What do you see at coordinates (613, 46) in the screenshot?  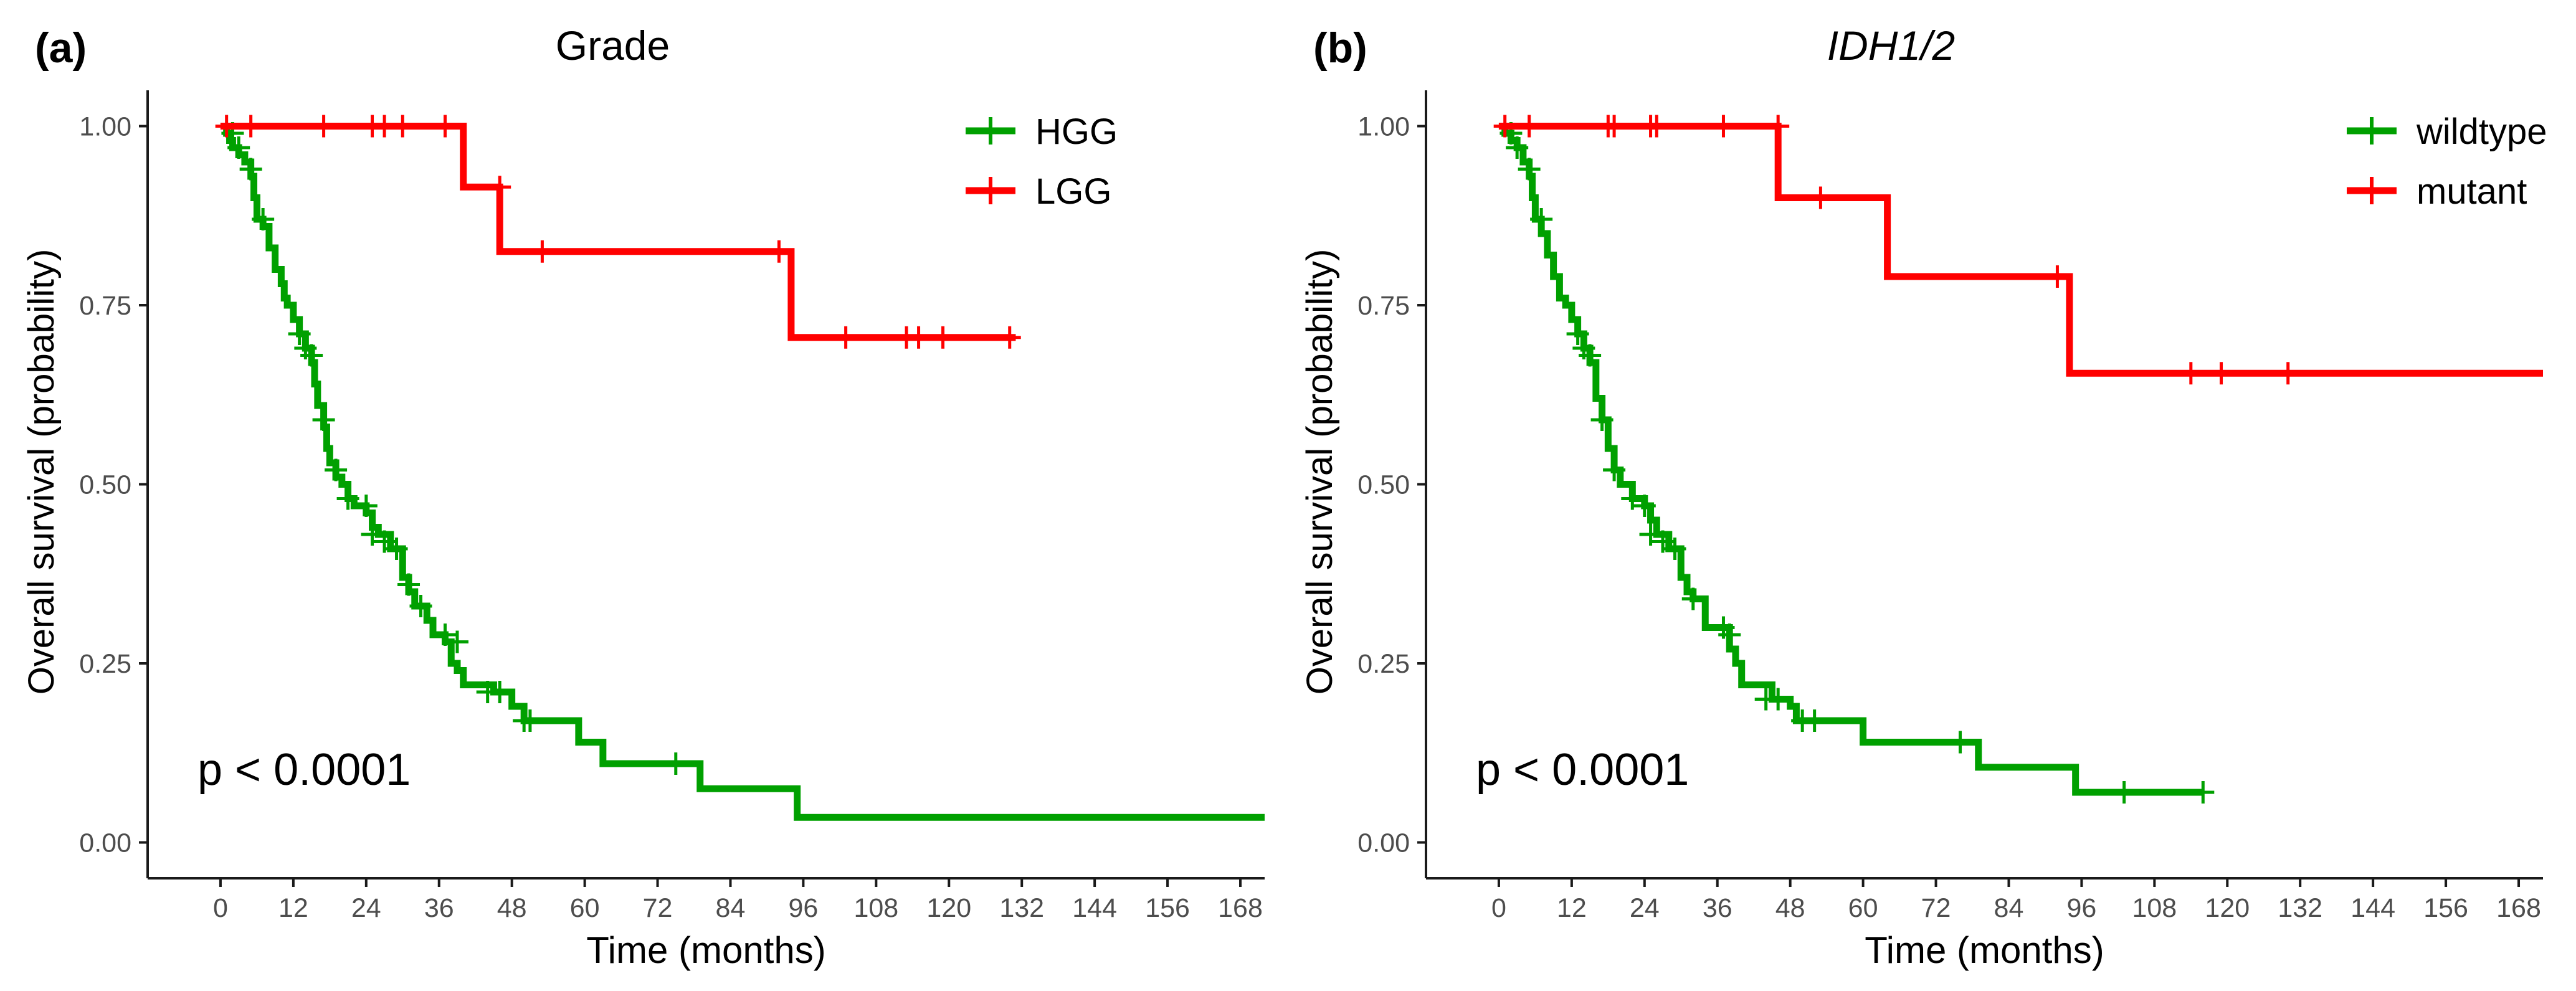 I see `panel-title: Grade` at bounding box center [613, 46].